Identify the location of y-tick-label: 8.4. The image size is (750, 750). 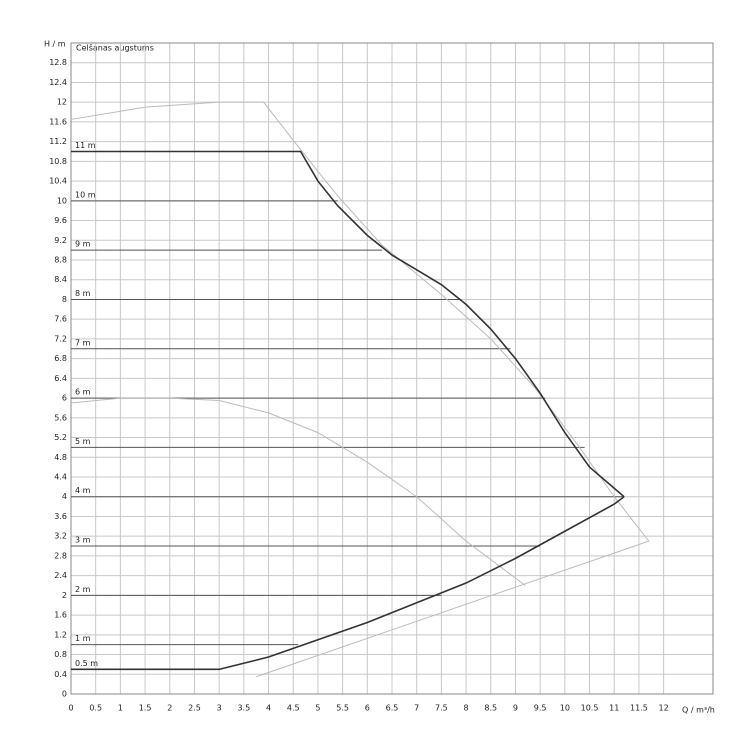
(60, 279).